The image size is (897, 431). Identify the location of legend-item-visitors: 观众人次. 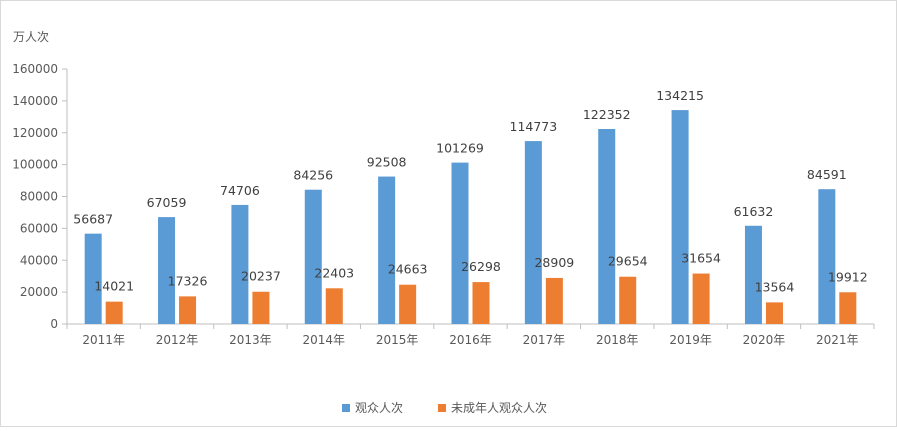
(372, 408).